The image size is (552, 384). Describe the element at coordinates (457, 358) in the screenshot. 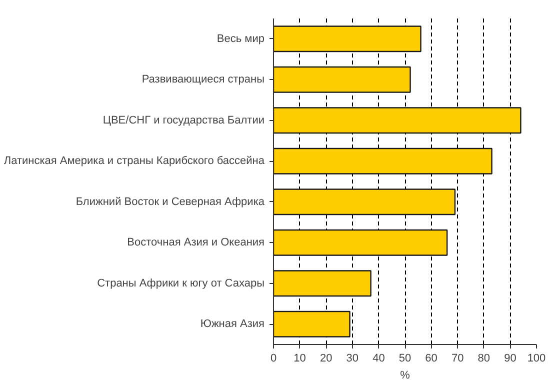

I see `x-tick-label: 70` at that location.